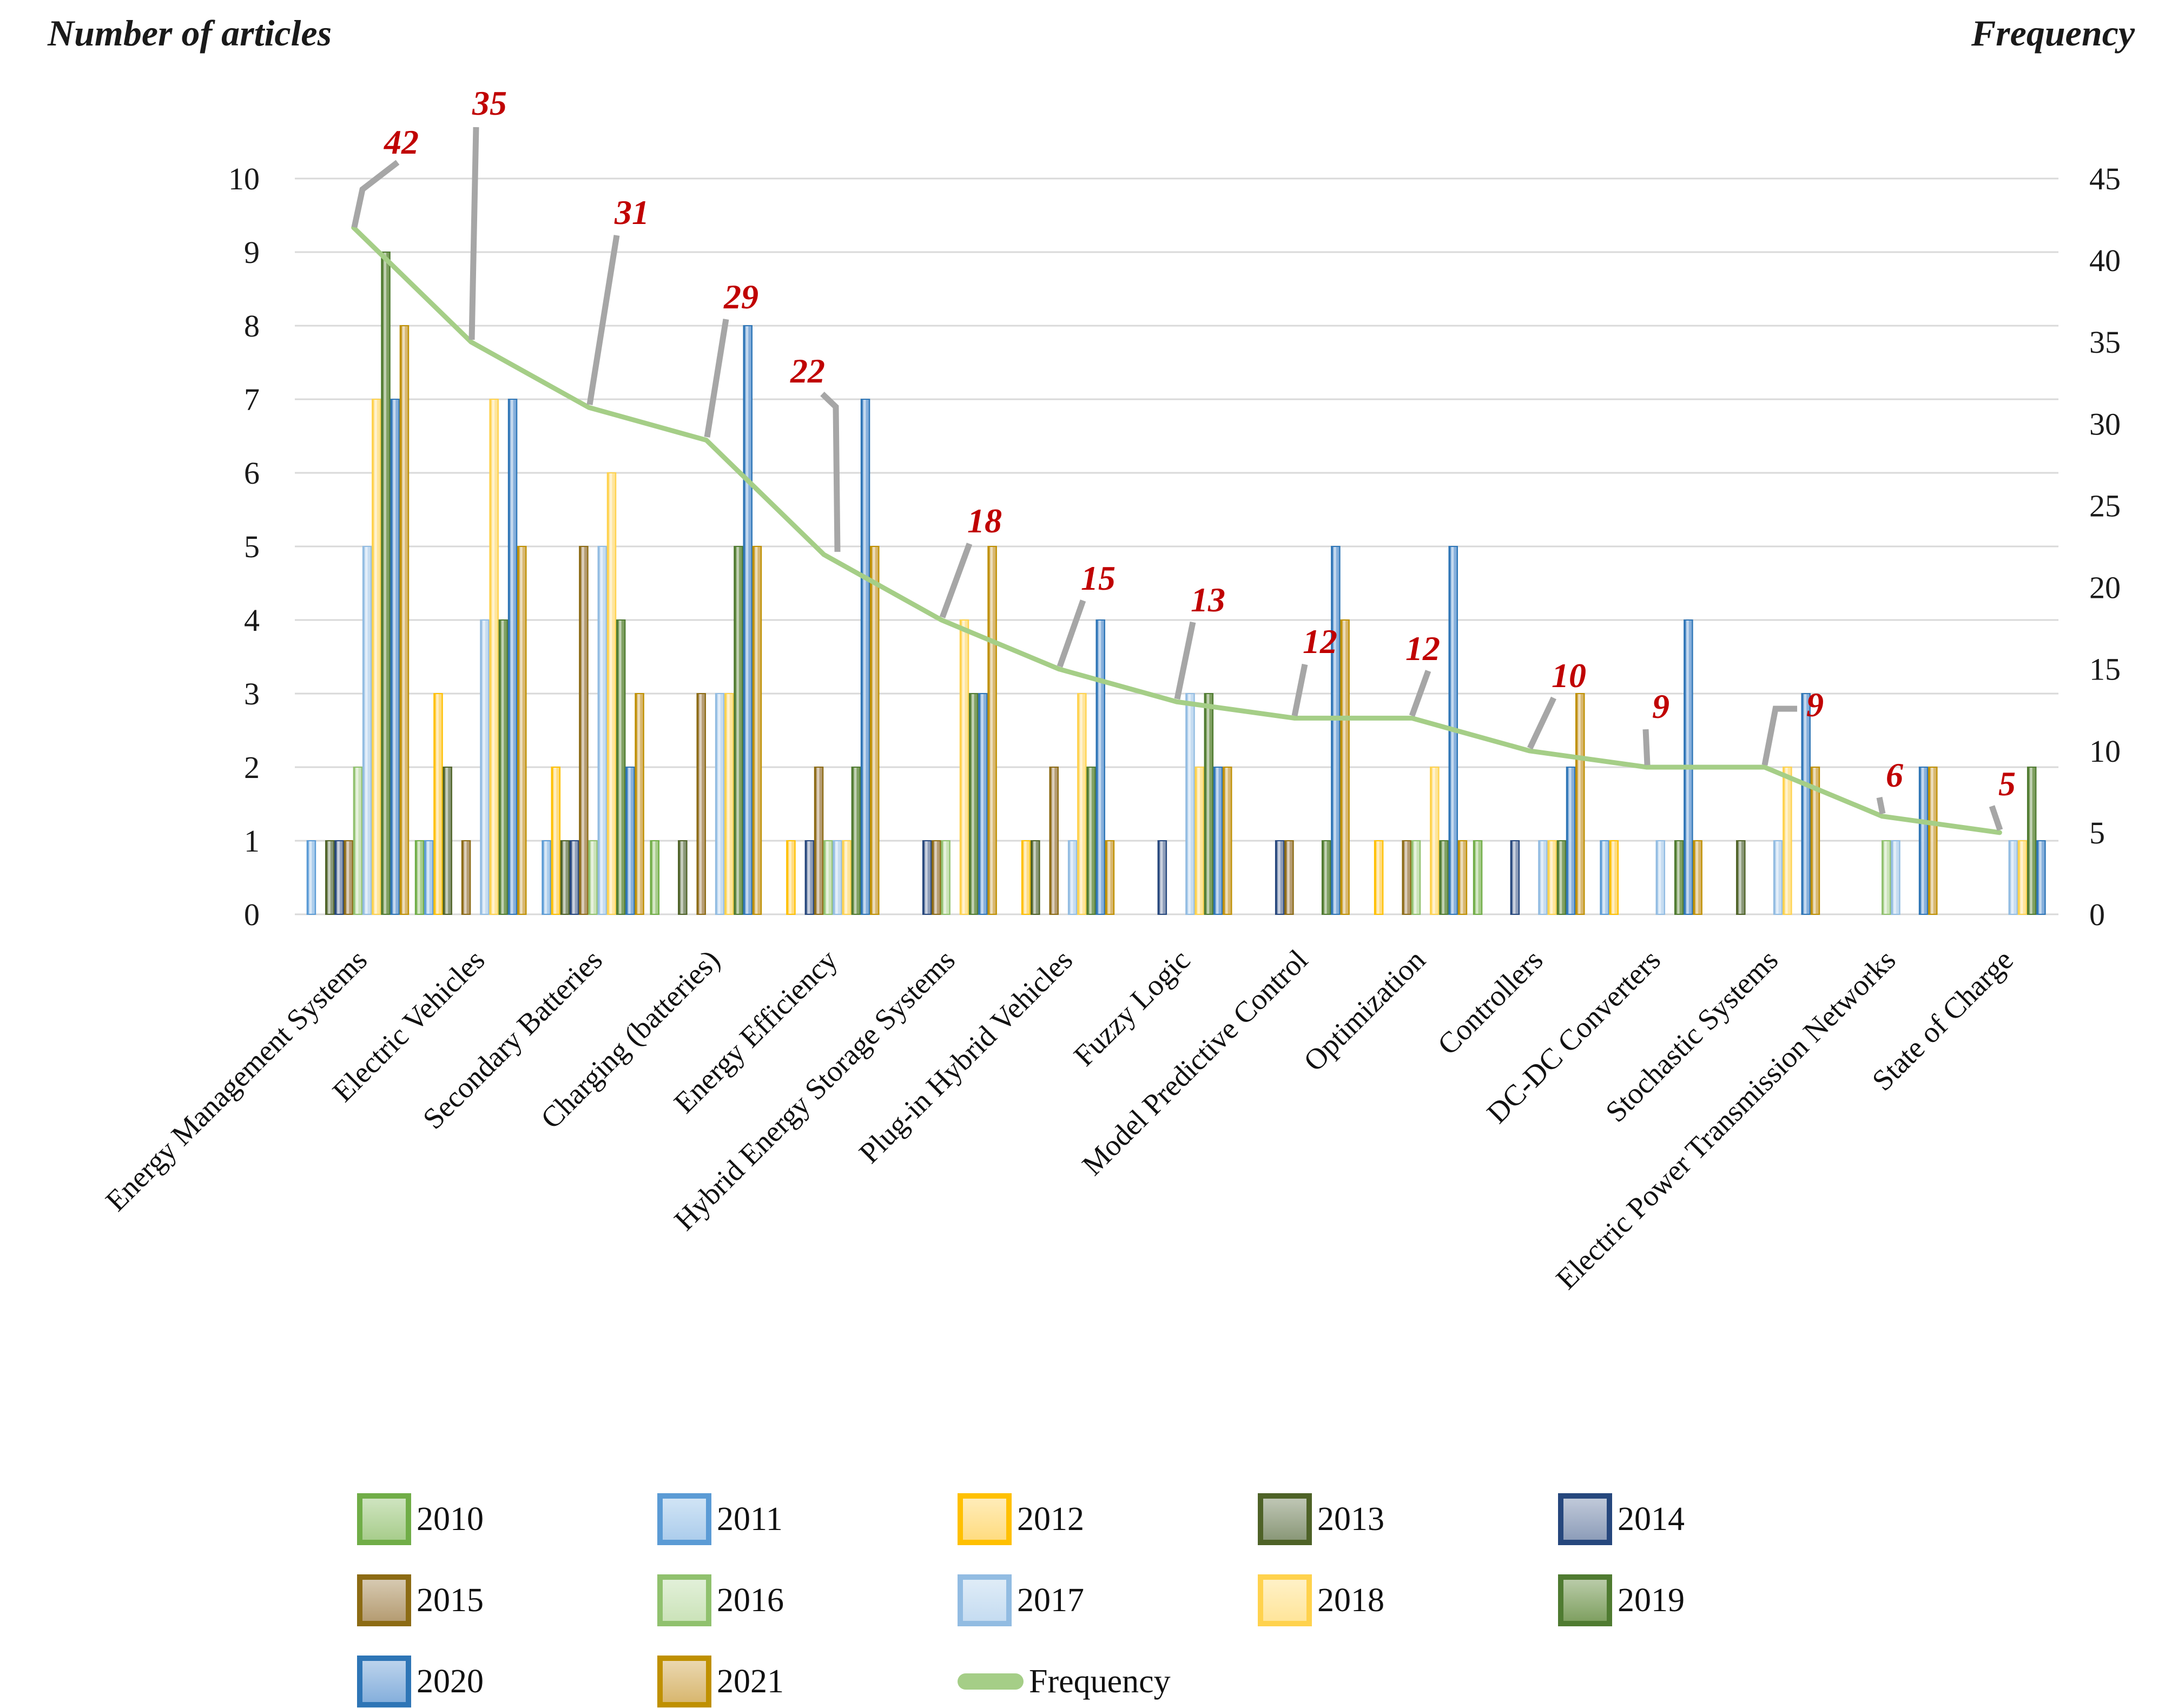 This screenshot has width=2178, height=1708. I want to click on left-axis-tick: 4, so click(252, 620).